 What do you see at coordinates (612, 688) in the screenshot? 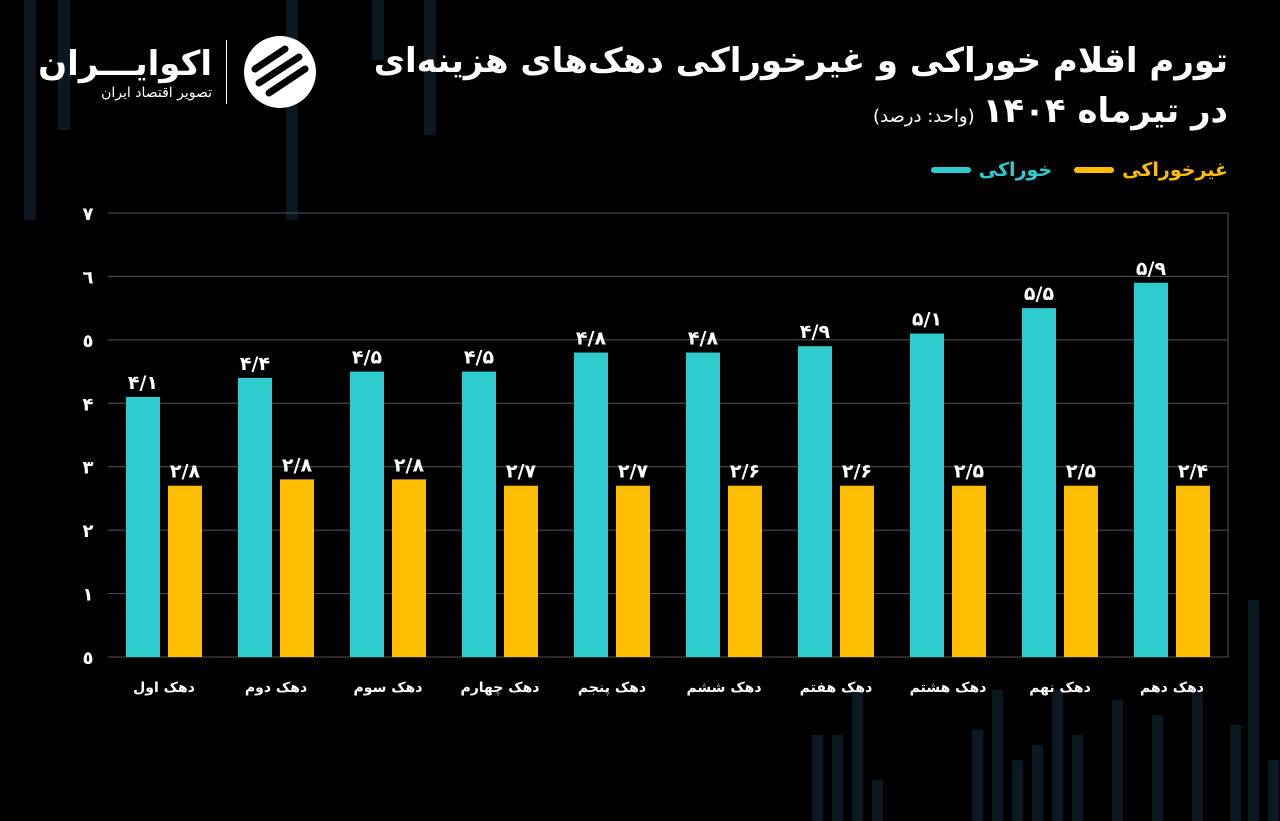
I see `x-tick-label: دهک پنجم` at bounding box center [612, 688].